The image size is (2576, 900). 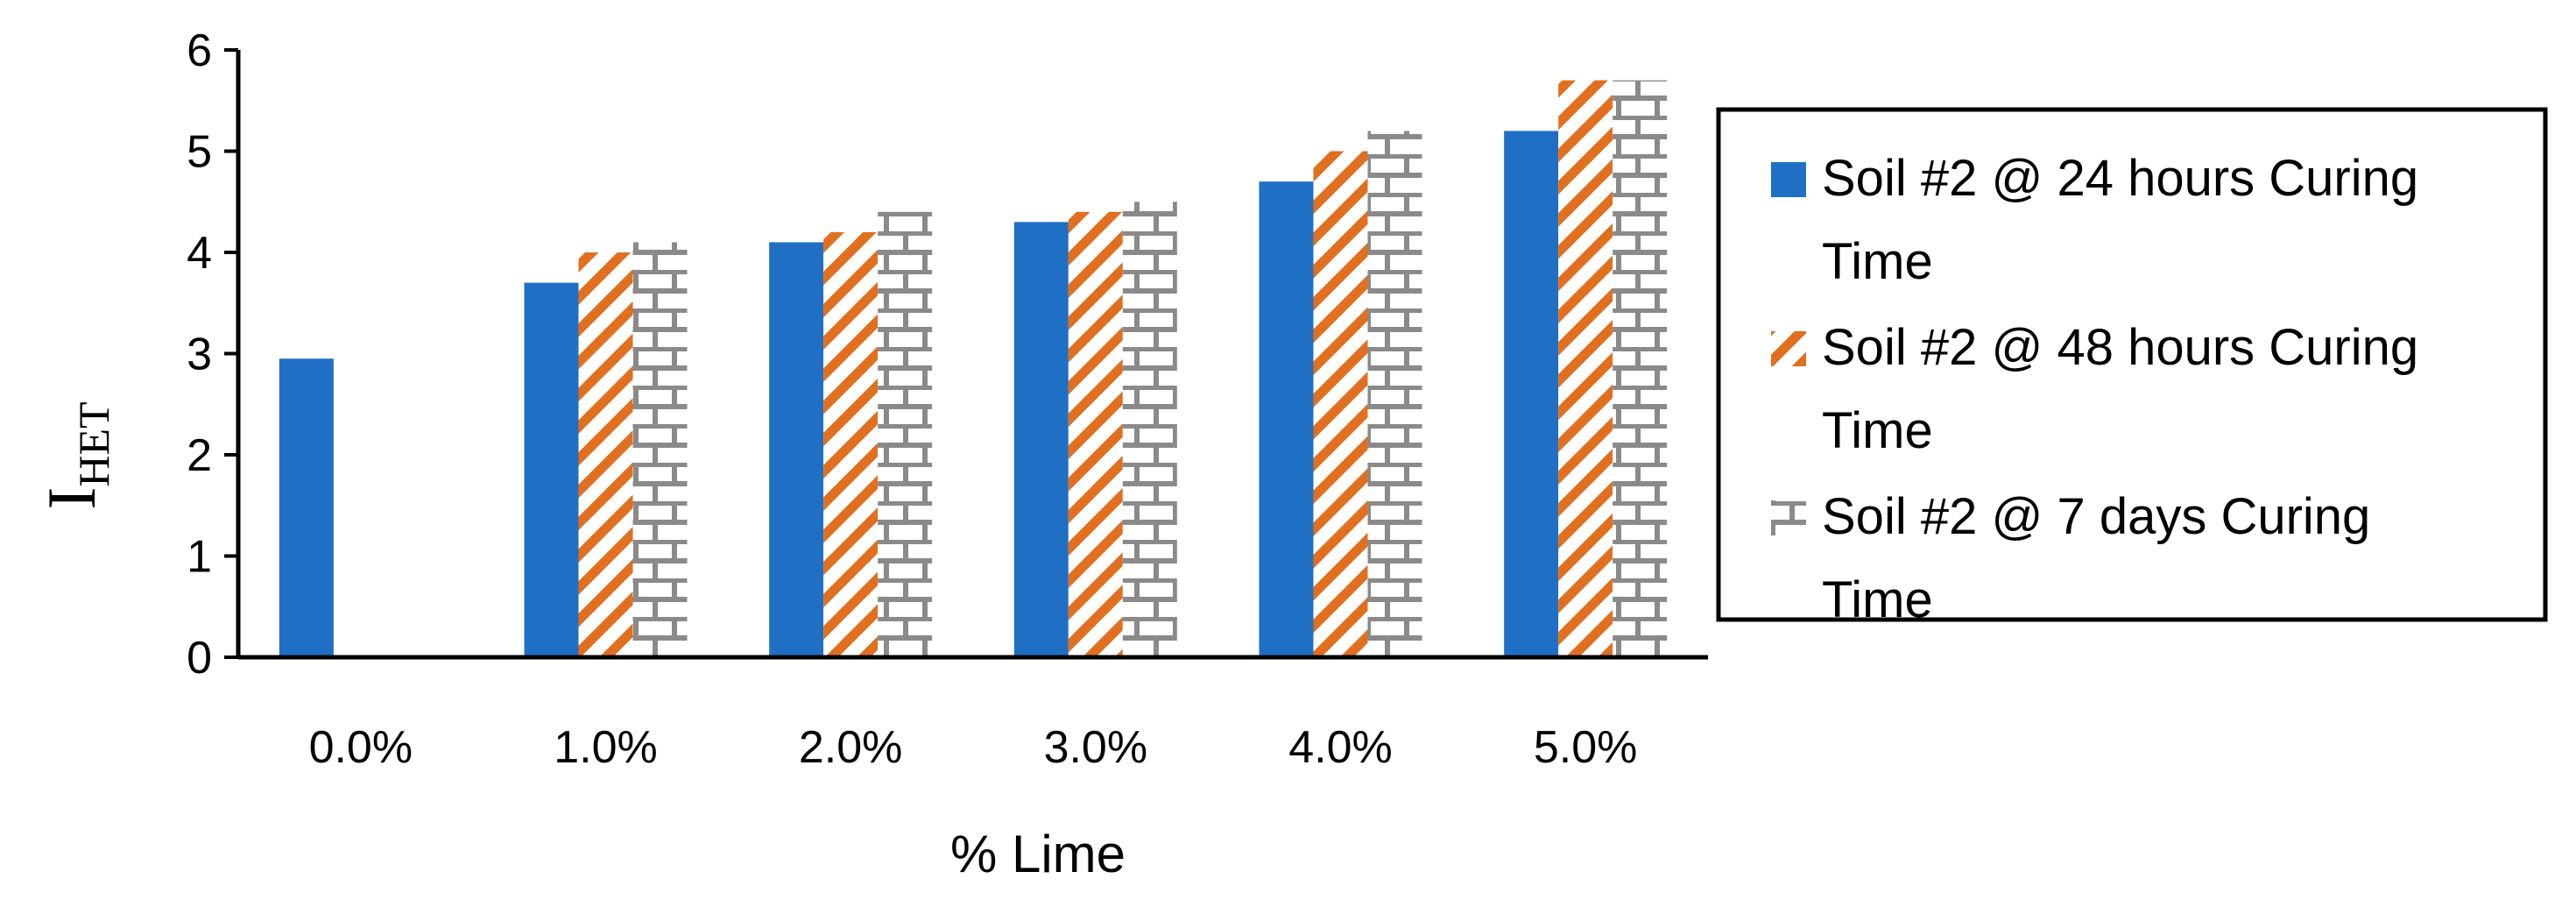 I want to click on legend-swatch-brick, so click(x=1788, y=517).